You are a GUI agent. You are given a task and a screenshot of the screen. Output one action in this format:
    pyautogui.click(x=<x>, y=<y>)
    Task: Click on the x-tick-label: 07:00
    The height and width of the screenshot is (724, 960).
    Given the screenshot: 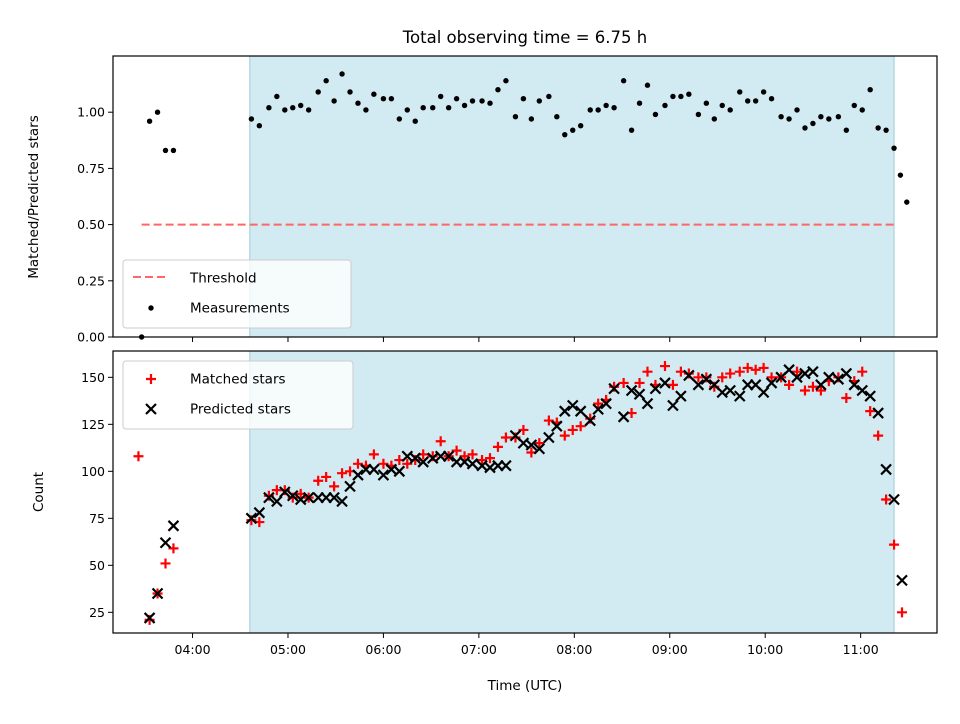 What is the action you would take?
    pyautogui.click(x=479, y=649)
    